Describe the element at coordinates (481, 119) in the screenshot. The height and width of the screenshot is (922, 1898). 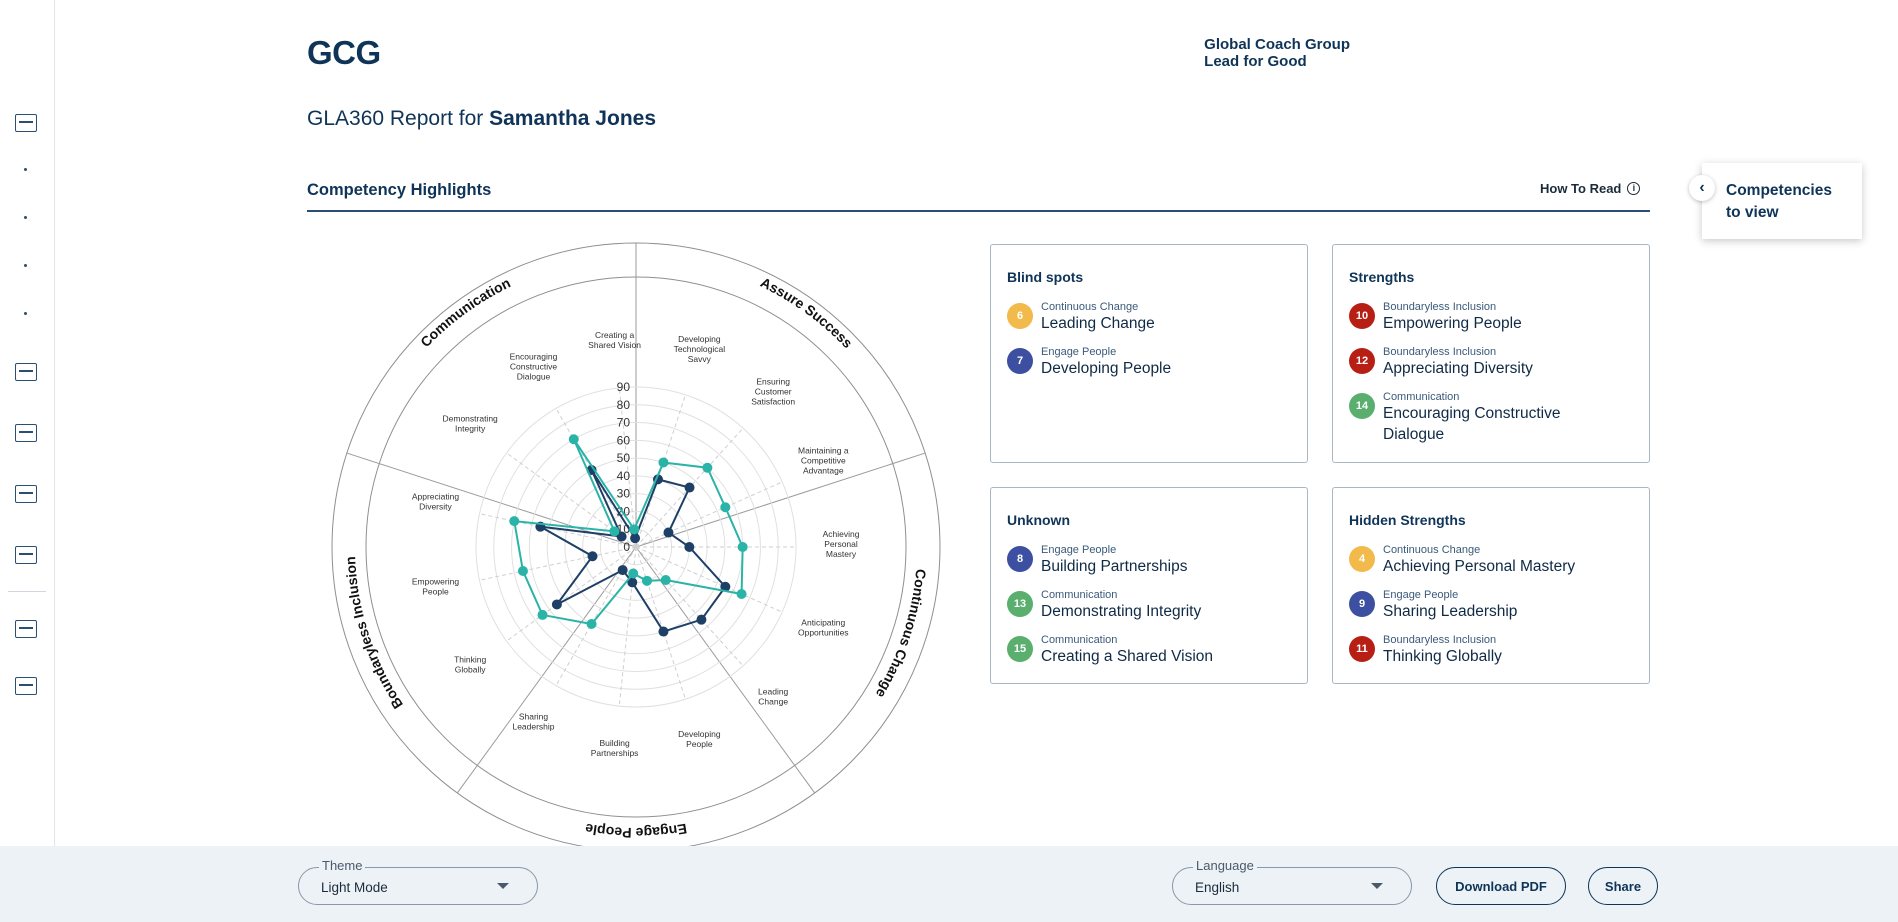
I see `page-title: GLA360 Report for Samantha Jones` at that location.